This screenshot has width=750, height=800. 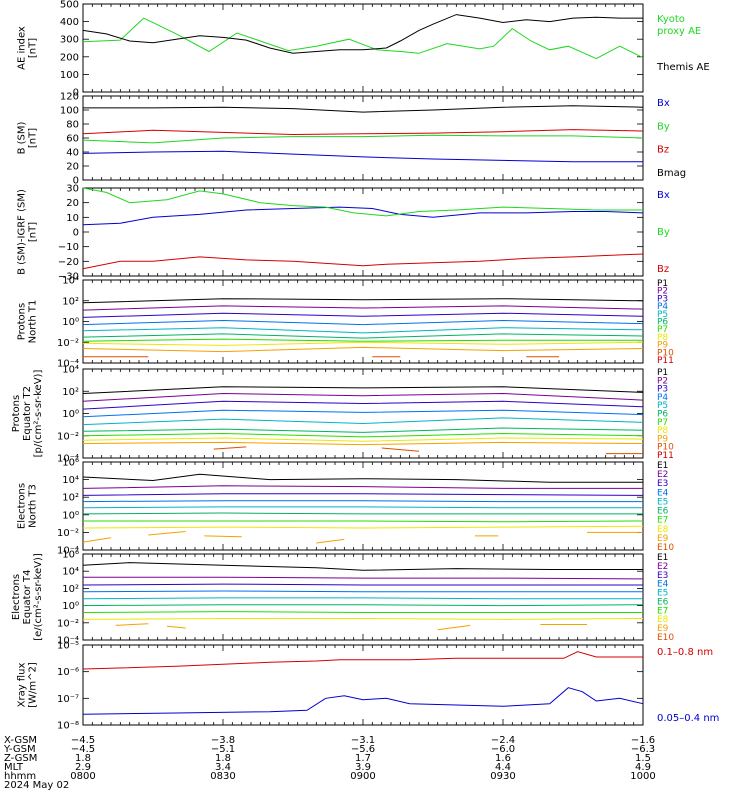 What do you see at coordinates (362, 501) in the screenshot?
I see `series-line-e4` at bounding box center [362, 501].